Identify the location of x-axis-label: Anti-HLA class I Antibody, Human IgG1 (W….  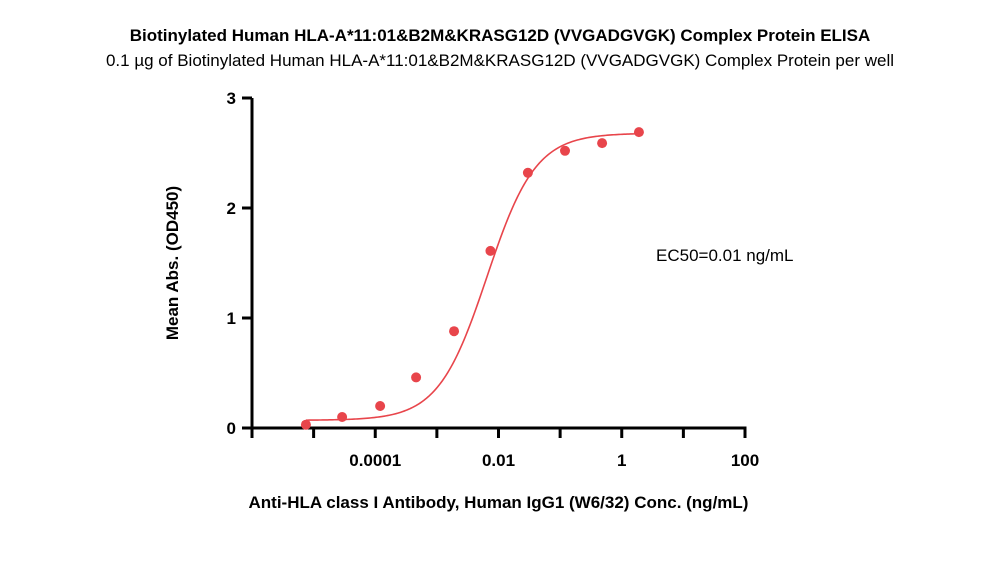
(499, 502).